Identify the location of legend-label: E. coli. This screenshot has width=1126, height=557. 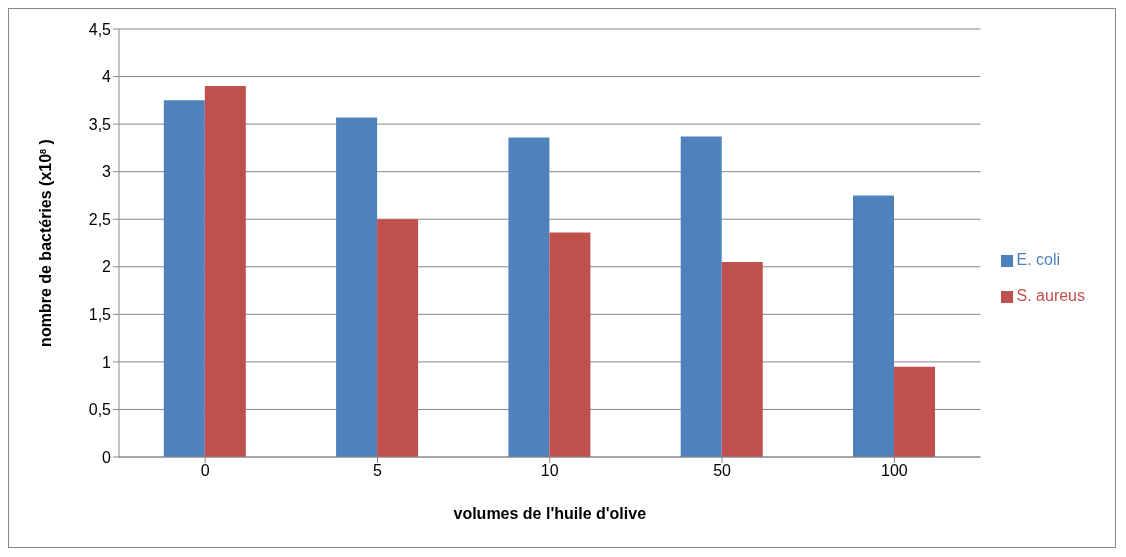
(1038, 259).